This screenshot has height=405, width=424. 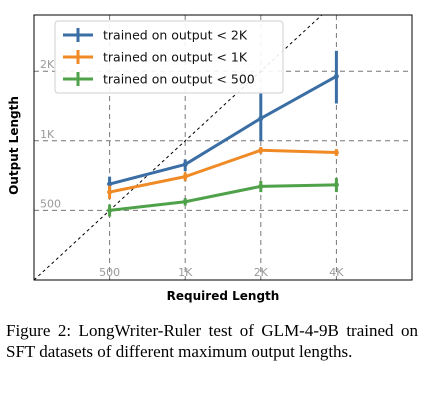 I want to click on legend-box, so click(x=169, y=57).